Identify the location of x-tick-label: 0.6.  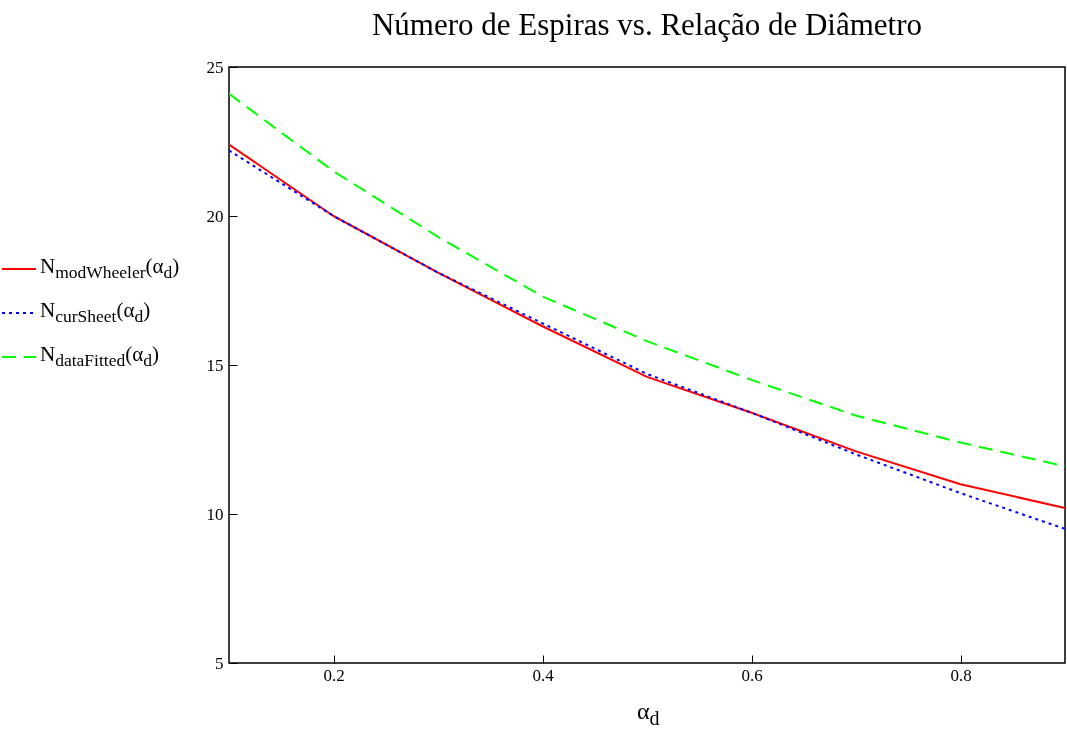
(752, 675).